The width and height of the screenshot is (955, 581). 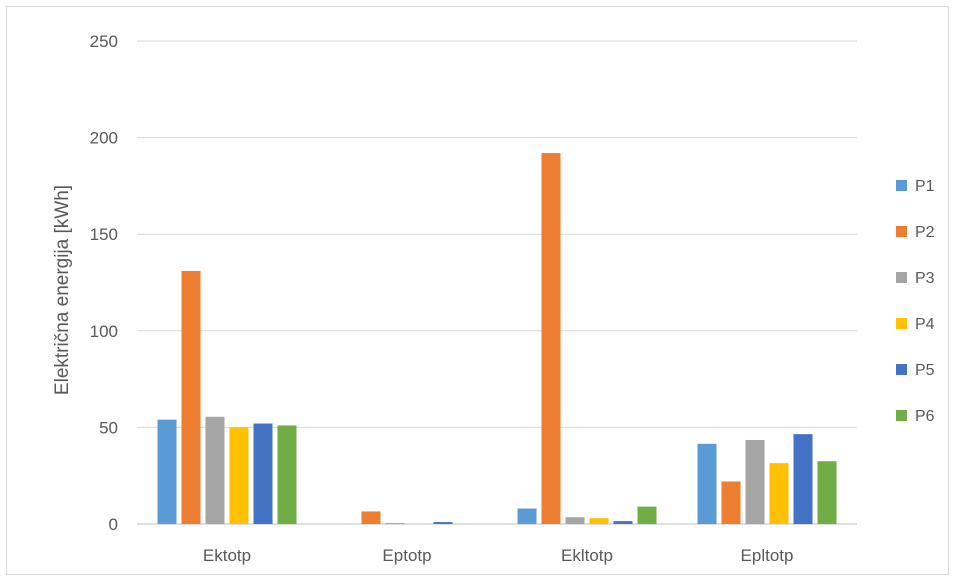 What do you see at coordinates (925, 416) in the screenshot?
I see `legend-label-p6: P6` at bounding box center [925, 416].